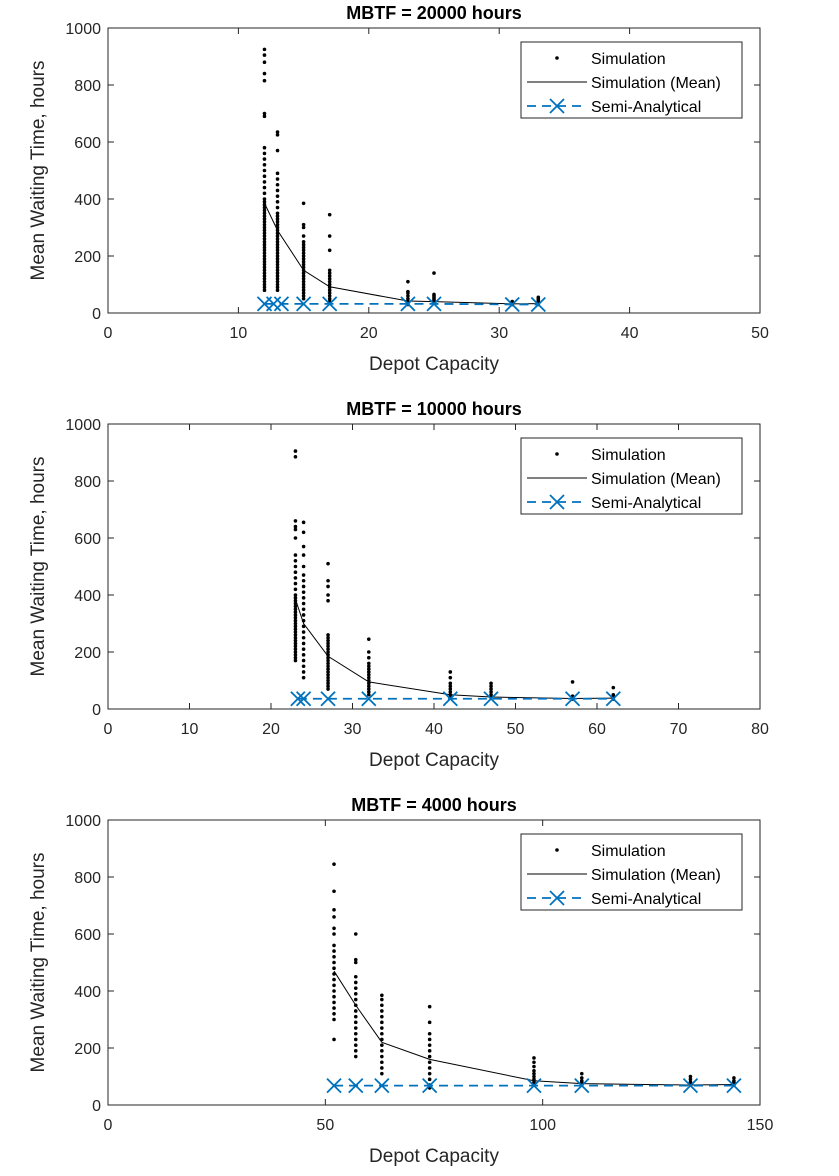 This screenshot has height=1176, width=839. What do you see at coordinates (434, 364) in the screenshot?
I see `x-axis-label: Depot Capacity` at bounding box center [434, 364].